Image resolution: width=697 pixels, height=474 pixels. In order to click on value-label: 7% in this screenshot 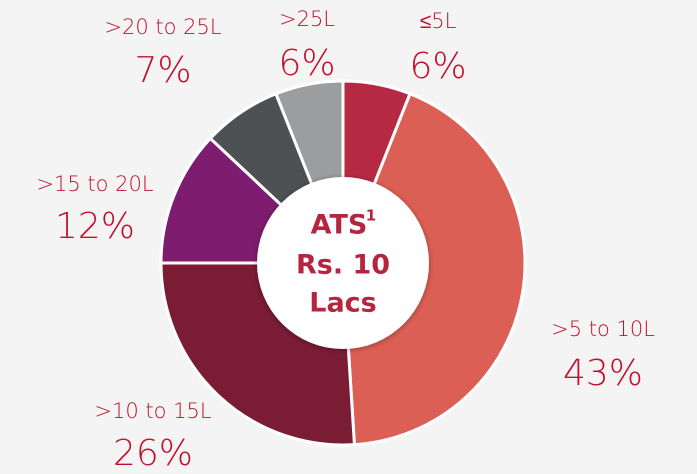, I will do `click(162, 70)`.